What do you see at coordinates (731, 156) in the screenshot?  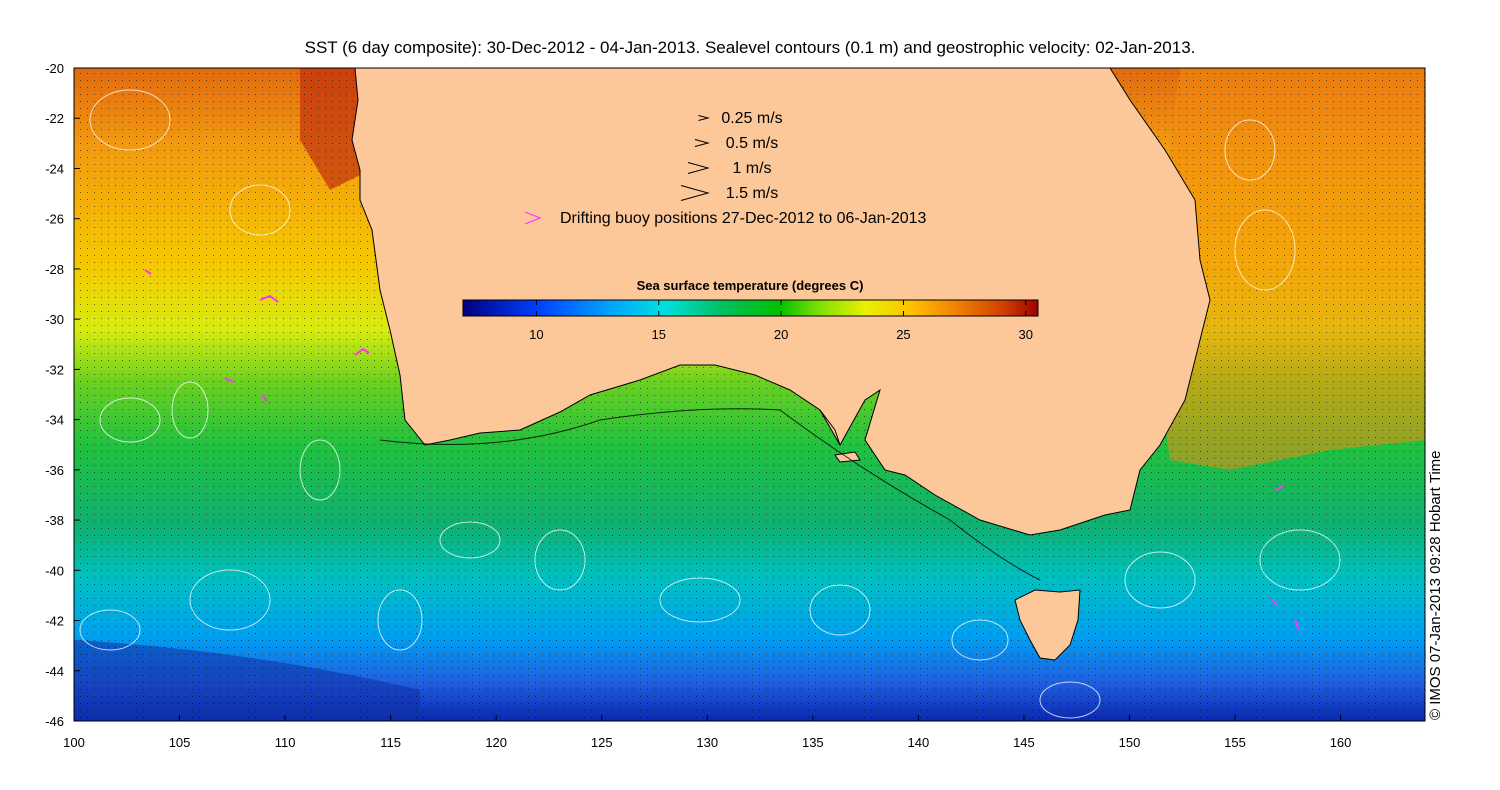 I see `velocity-legend: 0.25 m/s 0.5 m/s 1 m/s 1.5 m/s` at bounding box center [731, 156].